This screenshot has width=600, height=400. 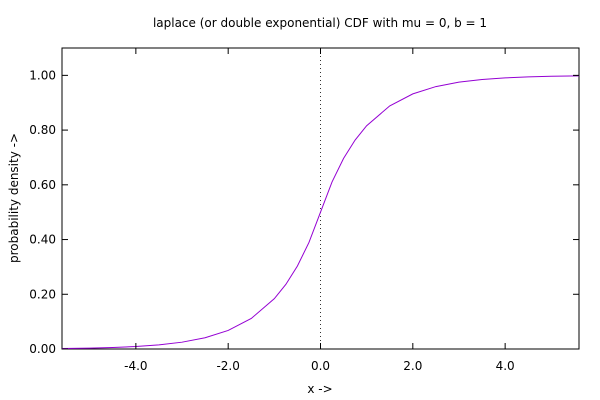 I want to click on y-tick-label: 1.00, so click(x=42, y=75).